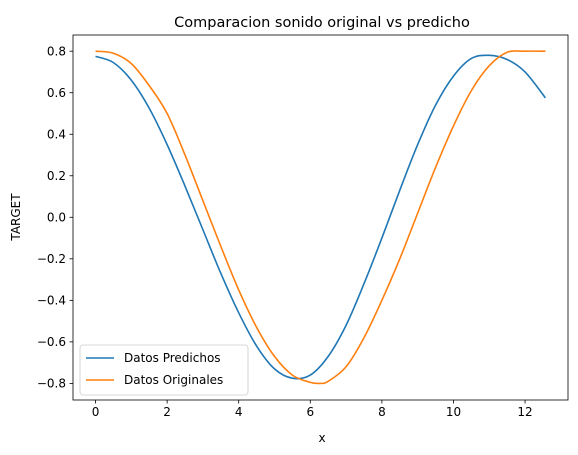 The width and height of the screenshot is (578, 455). What do you see at coordinates (56, 51) in the screenshot?
I see `y-tick-label: 0.8` at bounding box center [56, 51].